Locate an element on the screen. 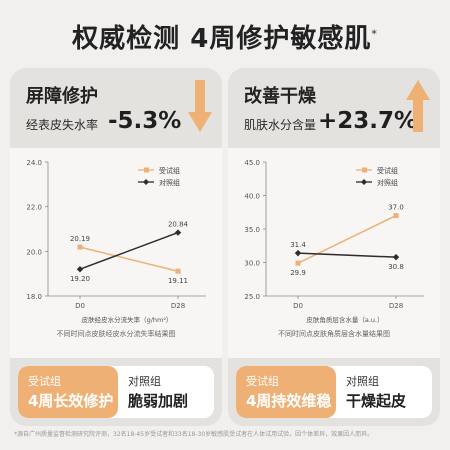 The height and width of the screenshot is (450, 450). y-tick-label: 25.0 is located at coordinates (252, 297).